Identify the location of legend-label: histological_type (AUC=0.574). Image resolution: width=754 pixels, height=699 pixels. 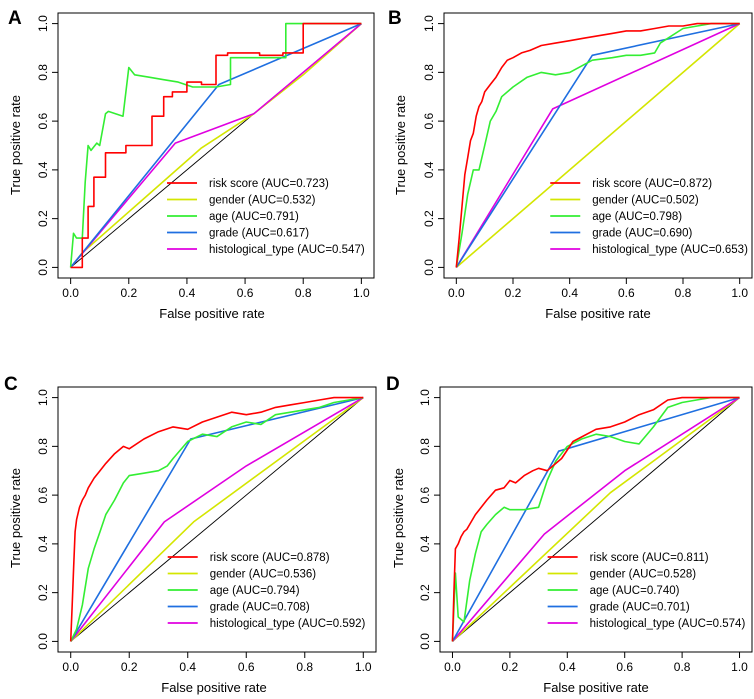
(668, 624).